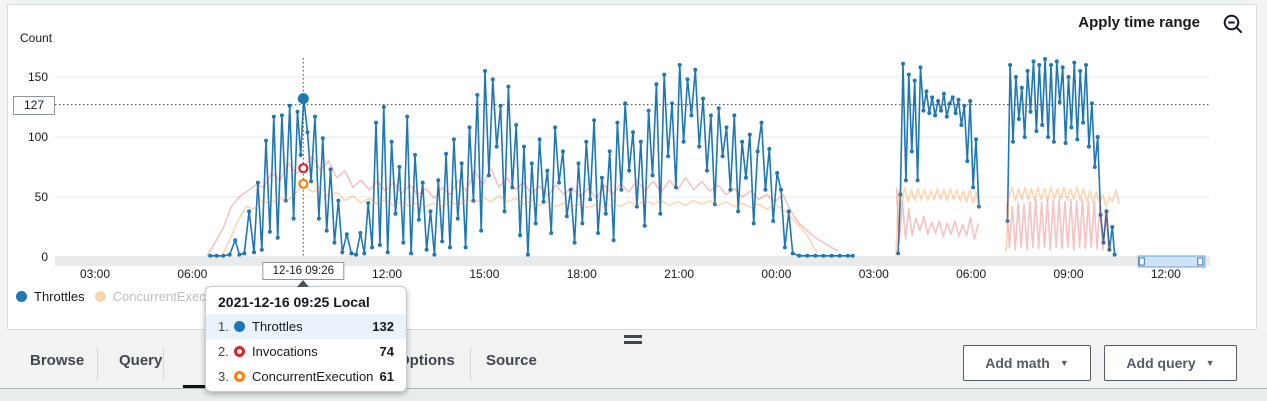  Describe the element at coordinates (1141, 261) in the screenshot. I see `selection-handle-left` at that location.